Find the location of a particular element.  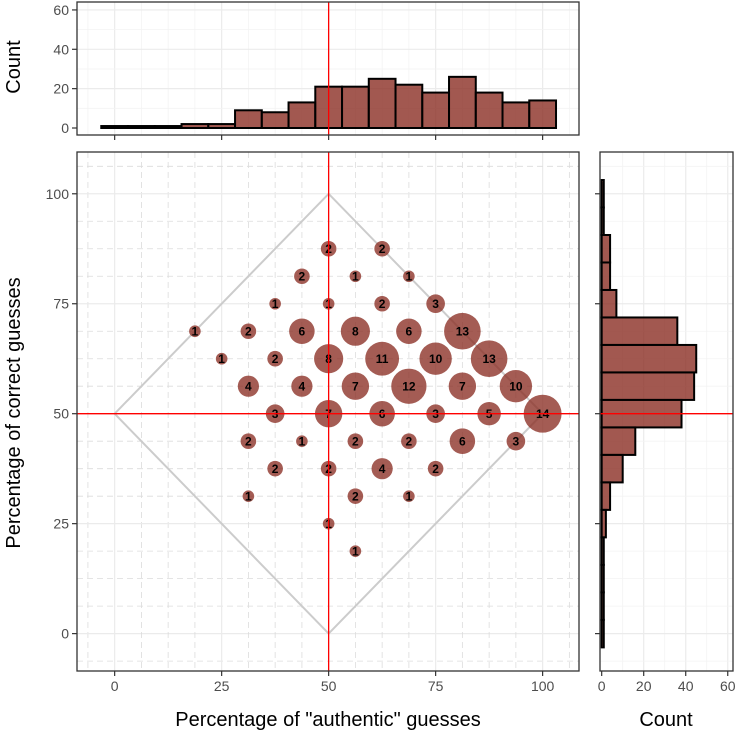

x-tick-label: 25 is located at coordinates (222, 686).